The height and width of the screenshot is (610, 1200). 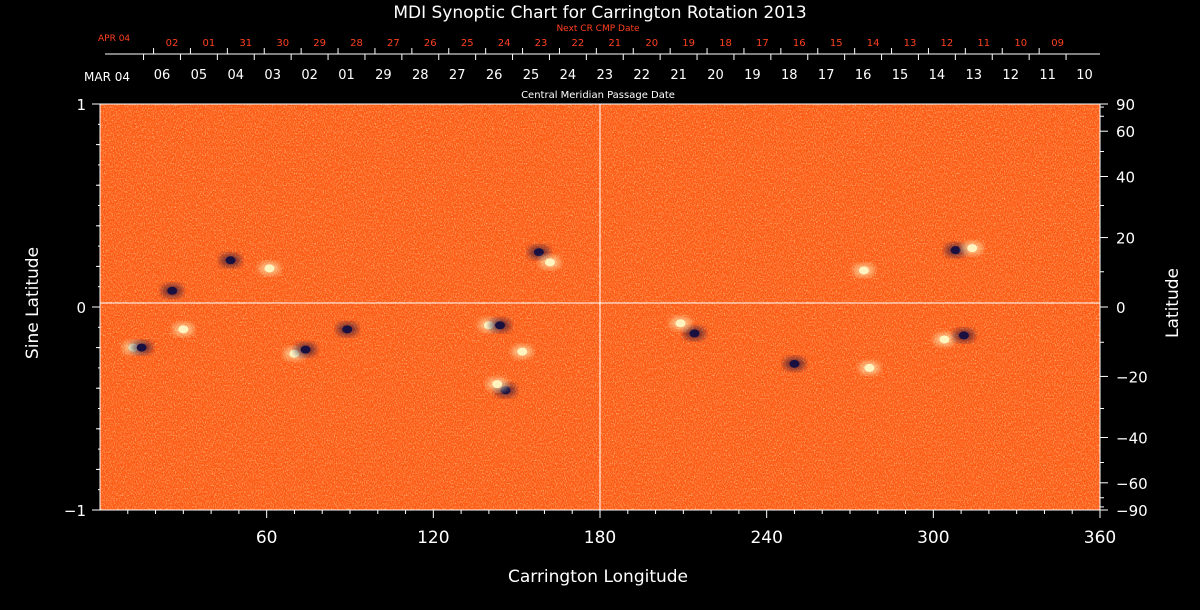 What do you see at coordinates (1125, 178) in the screenshot?
I see `right-tick-label: 40` at bounding box center [1125, 178].